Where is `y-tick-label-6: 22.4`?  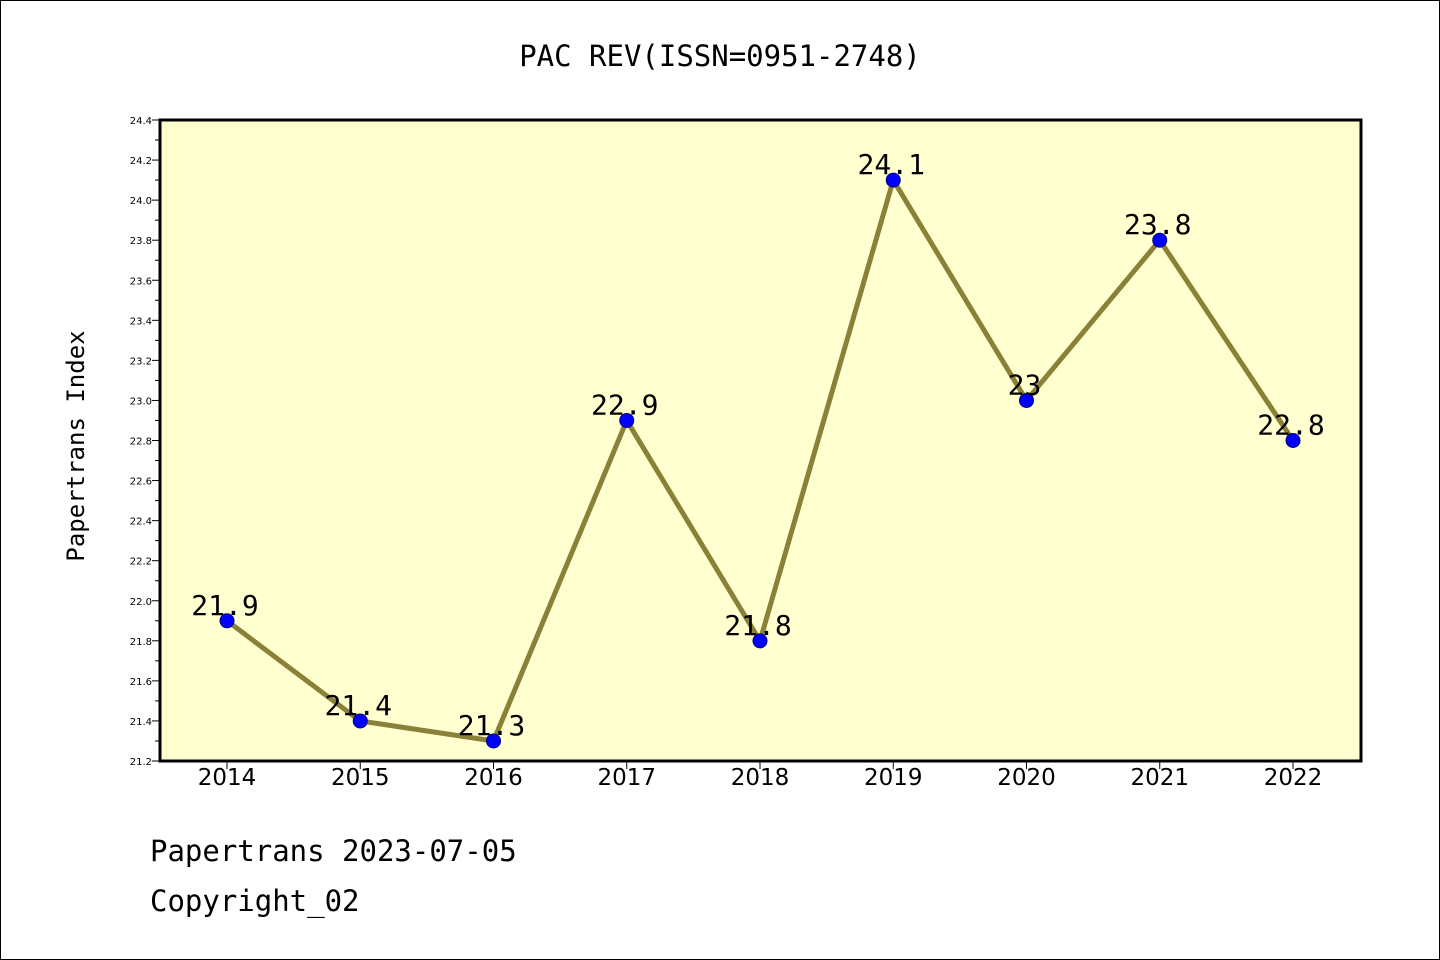 y-tick-label-6: 22.4 is located at coordinates (141, 522).